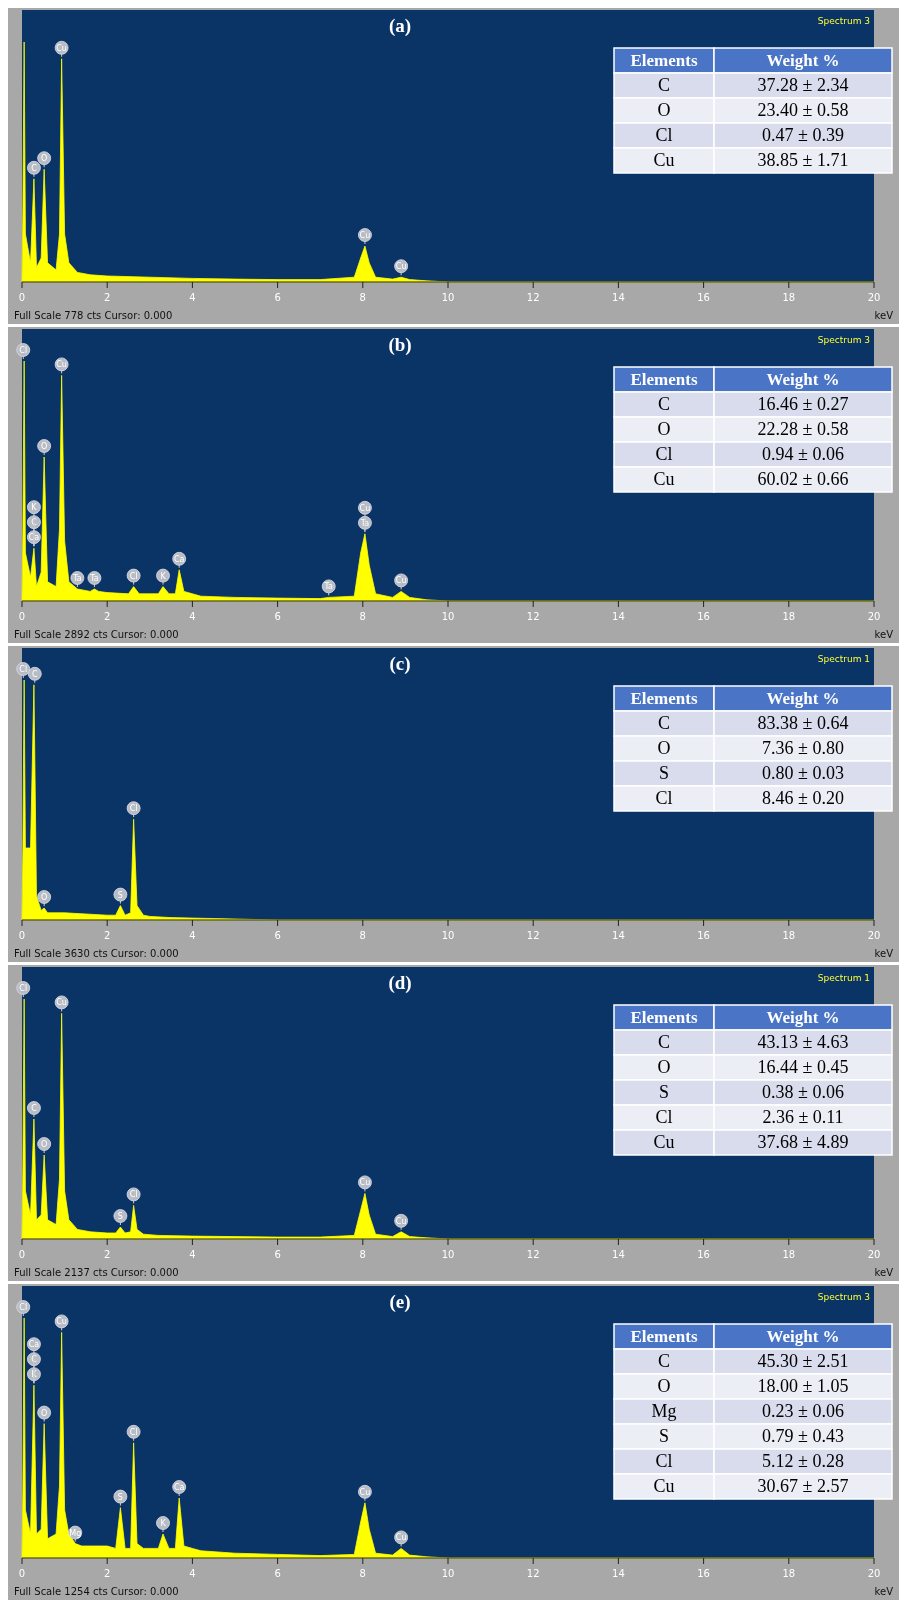 The width and height of the screenshot is (907, 1614). I want to click on chart-title: (c), so click(400, 664).